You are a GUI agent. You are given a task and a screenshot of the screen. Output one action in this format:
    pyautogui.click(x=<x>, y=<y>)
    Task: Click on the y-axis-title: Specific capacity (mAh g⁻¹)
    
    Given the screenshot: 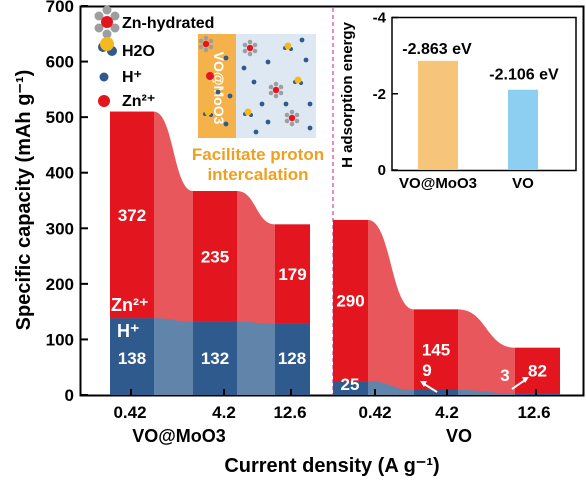 What is the action you would take?
    pyautogui.click(x=24, y=200)
    